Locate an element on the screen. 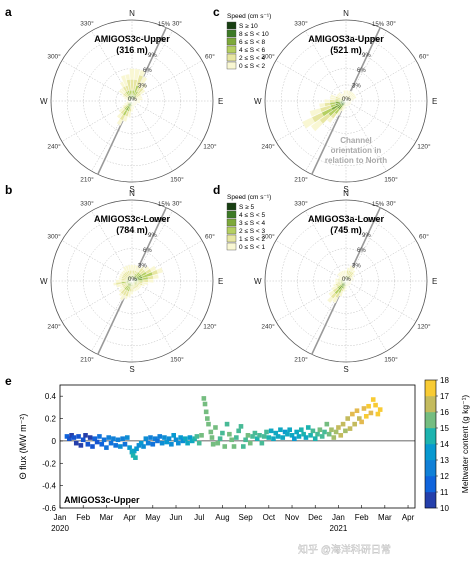  x-tick-label: Mar is located at coordinates (385, 517).